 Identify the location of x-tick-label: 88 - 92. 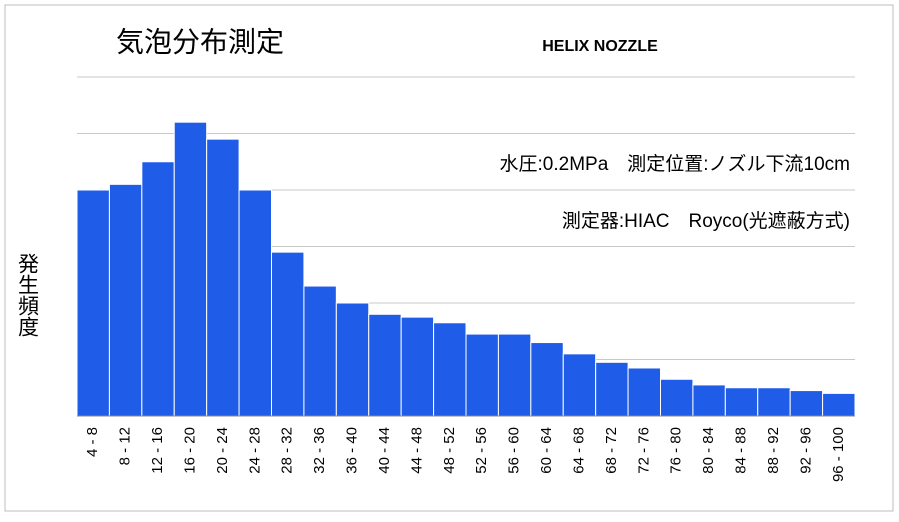
(773, 450).